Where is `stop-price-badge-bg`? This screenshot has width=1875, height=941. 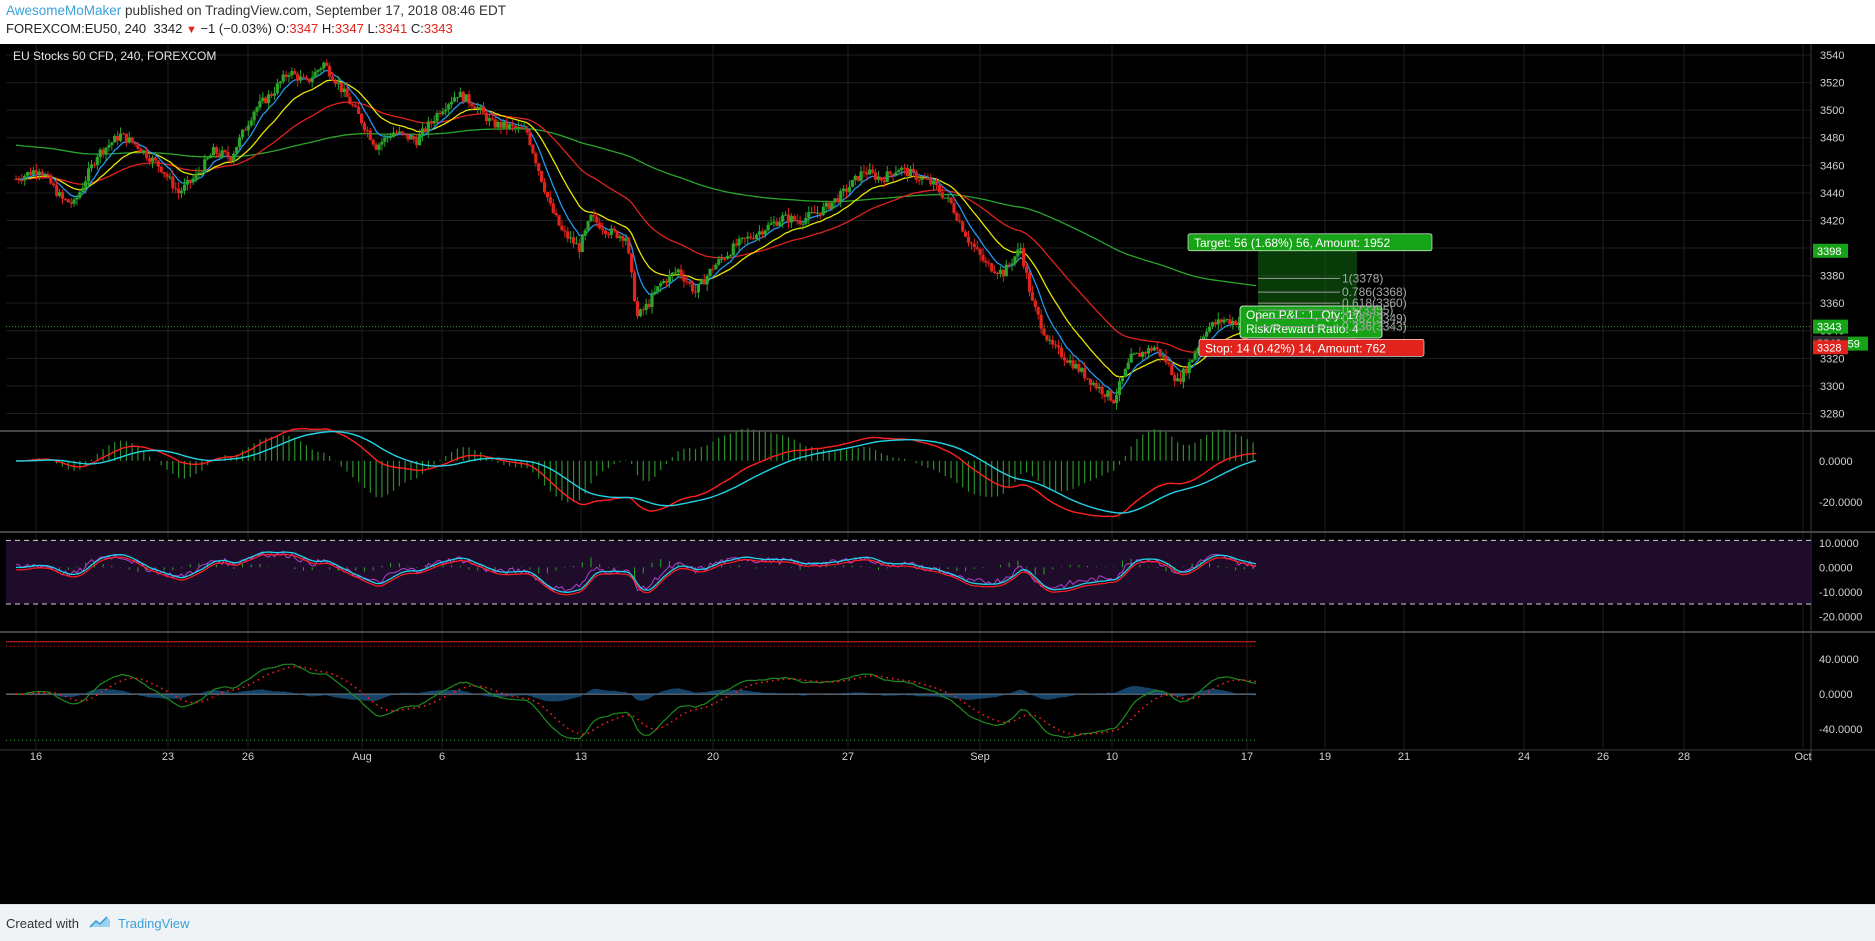
stop-price-badge-bg is located at coordinates (1830, 347).